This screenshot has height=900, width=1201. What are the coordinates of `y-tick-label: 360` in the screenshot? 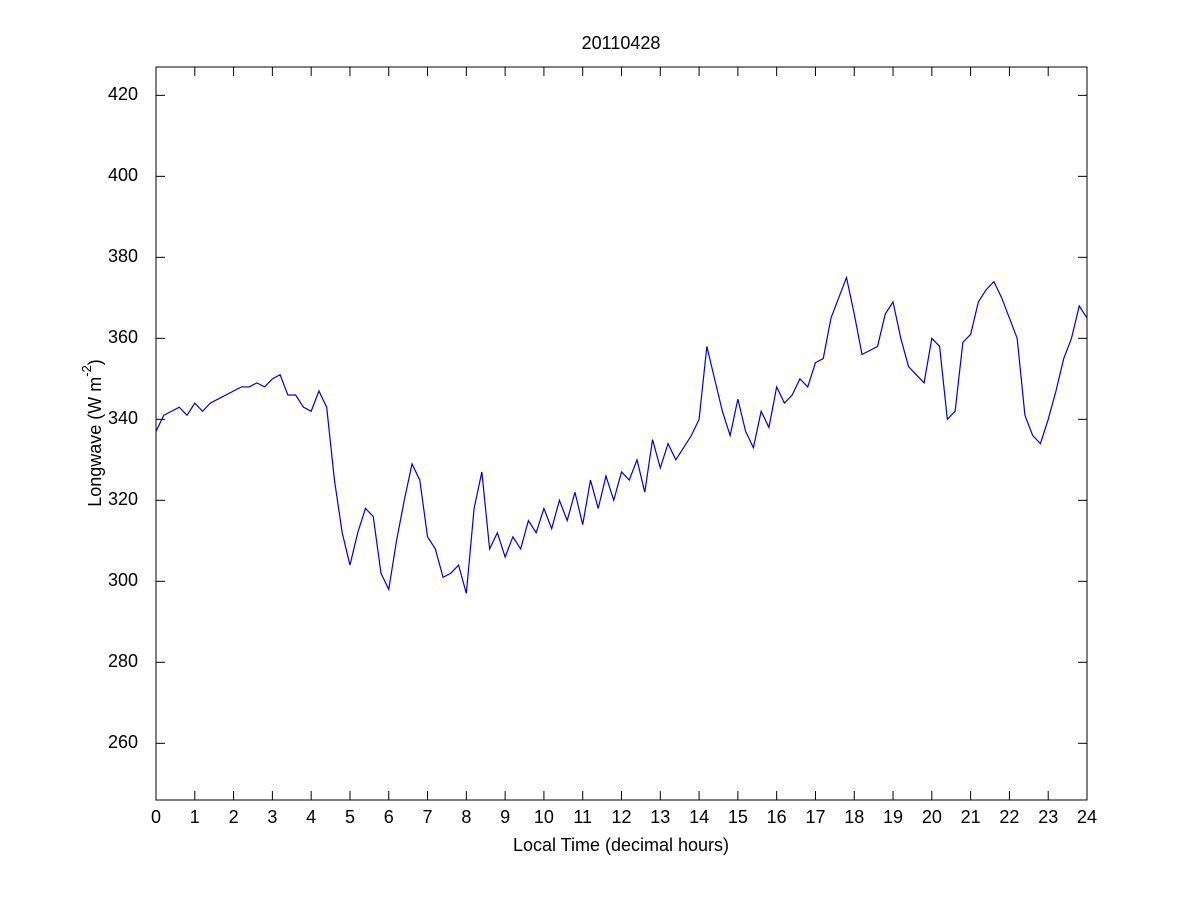 It's located at (123, 337).